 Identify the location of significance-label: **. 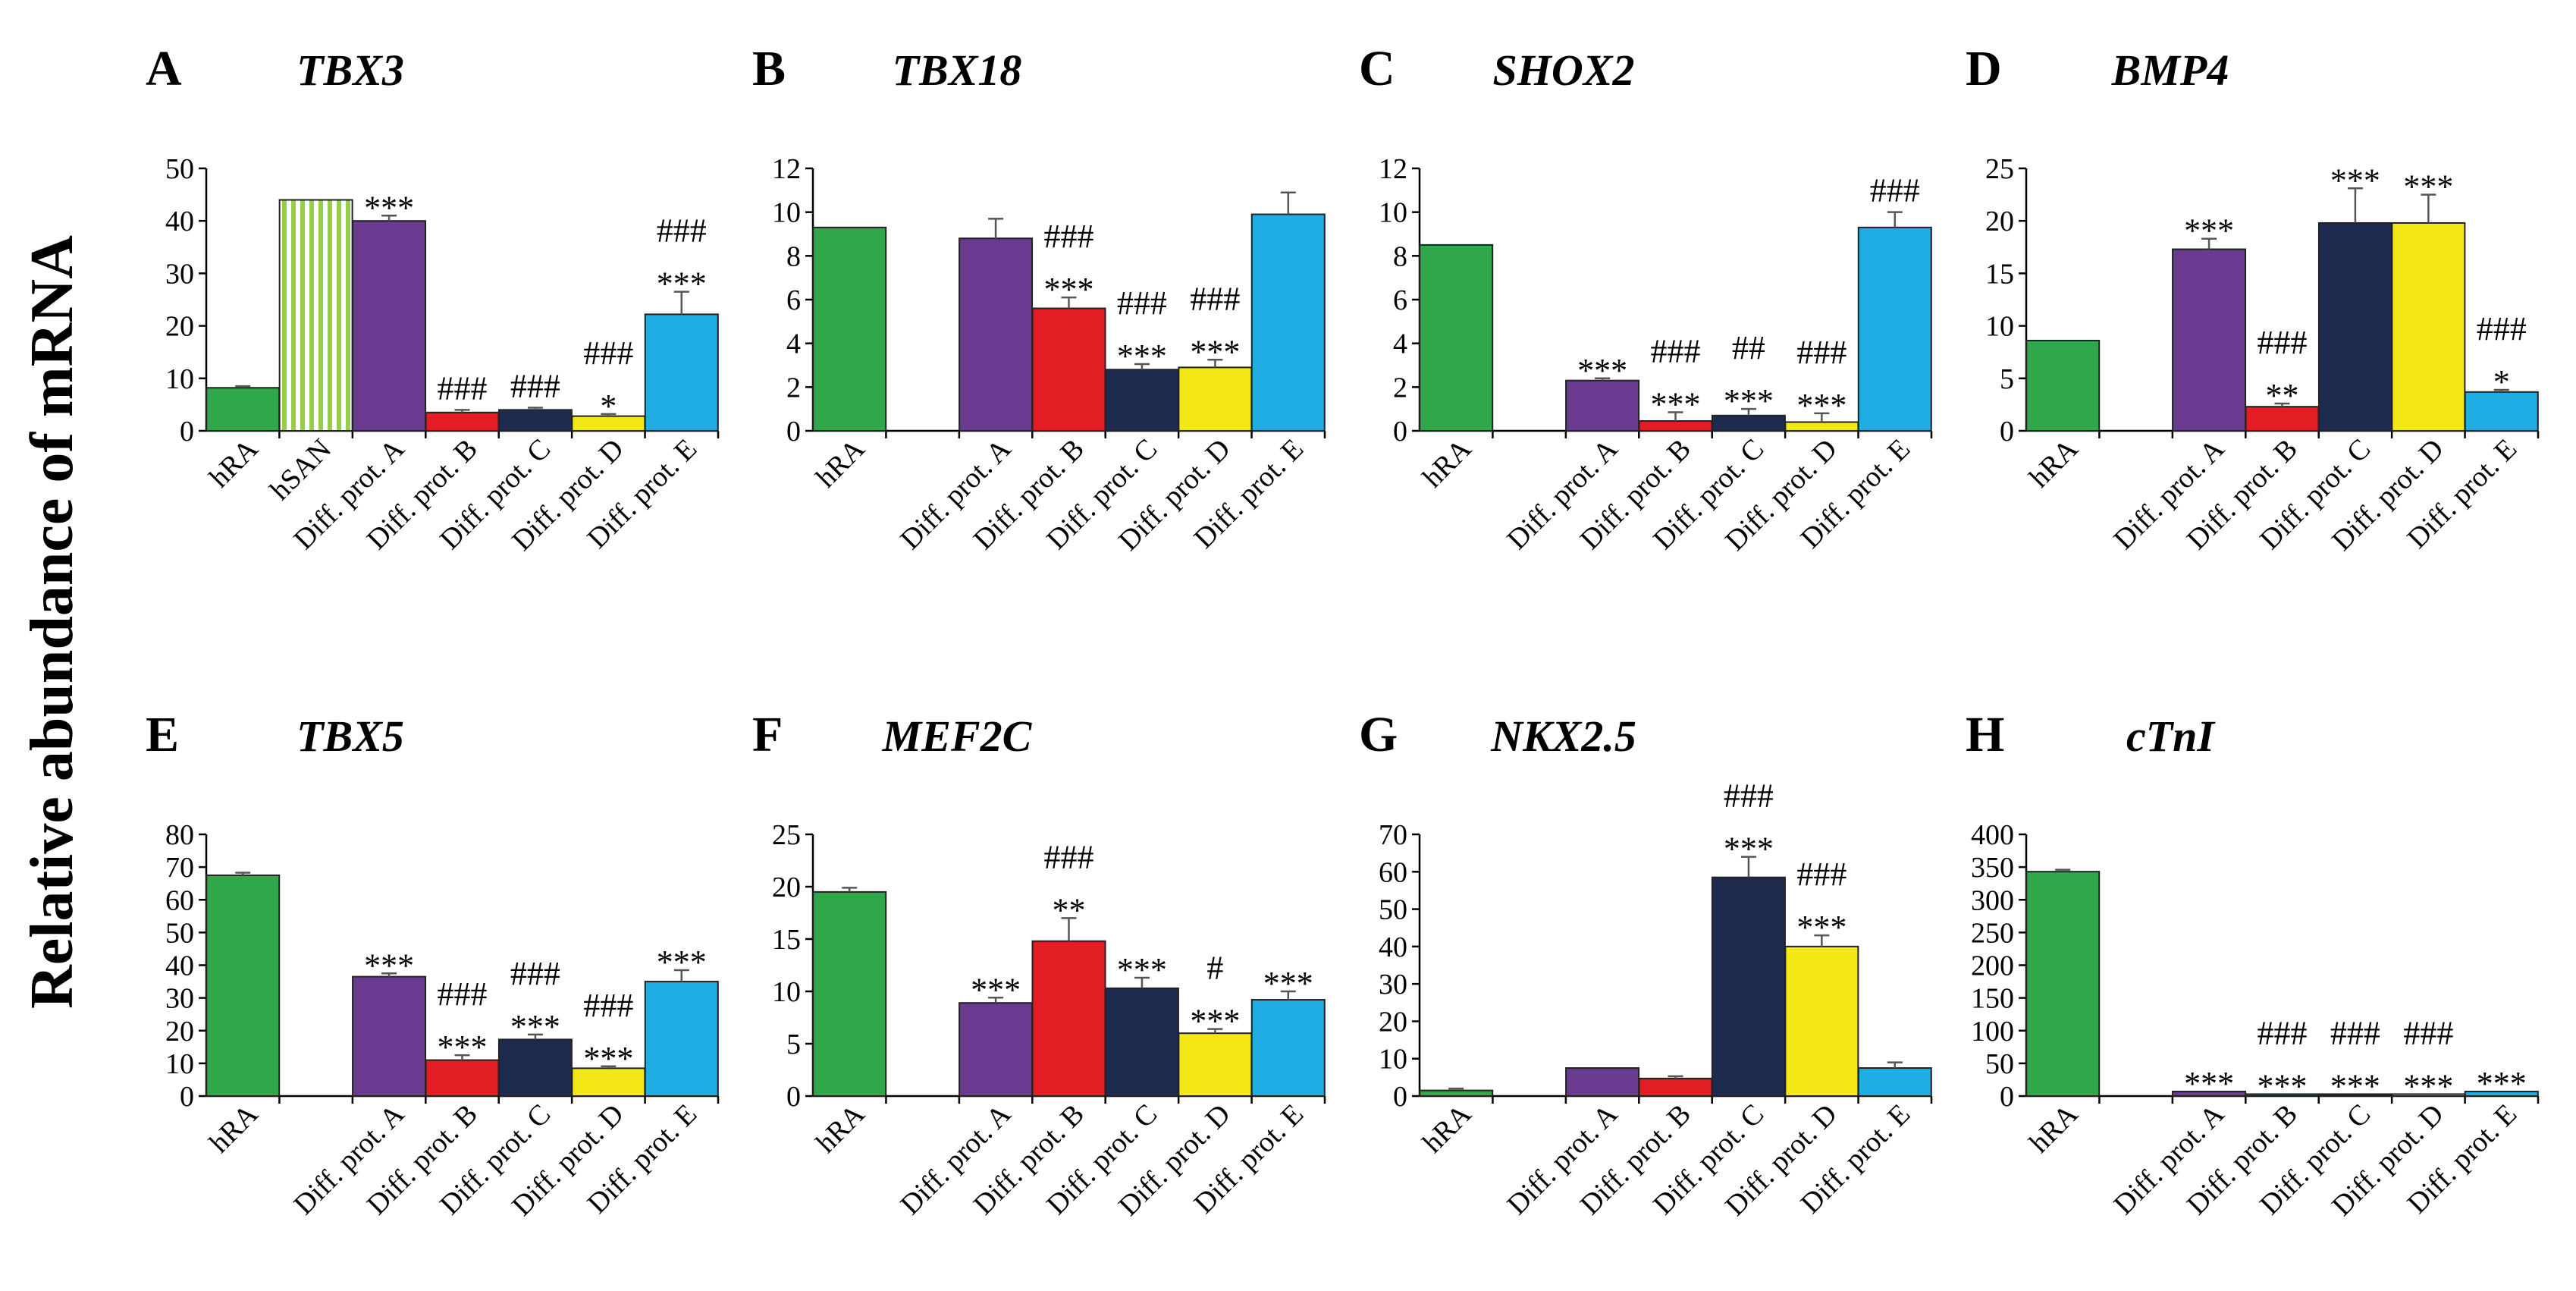
(1069, 909).